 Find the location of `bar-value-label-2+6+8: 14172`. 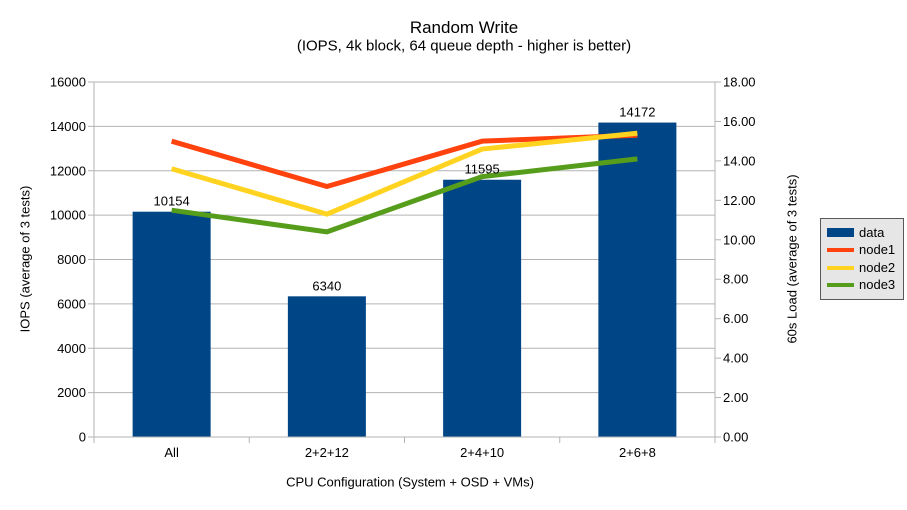

bar-value-label-2+6+8: 14172 is located at coordinates (637, 112).